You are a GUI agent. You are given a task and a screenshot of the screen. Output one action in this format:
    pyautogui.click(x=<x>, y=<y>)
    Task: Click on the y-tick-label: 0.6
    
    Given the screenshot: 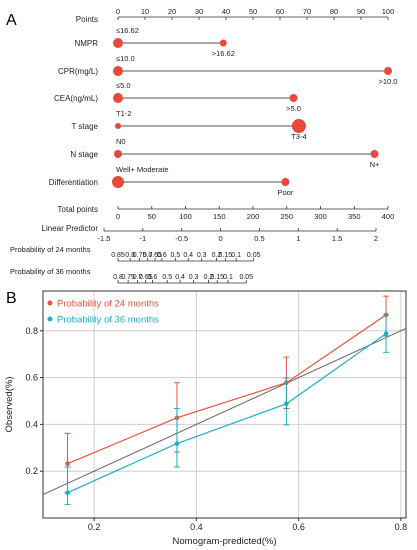 What is the action you would take?
    pyautogui.click(x=31, y=378)
    